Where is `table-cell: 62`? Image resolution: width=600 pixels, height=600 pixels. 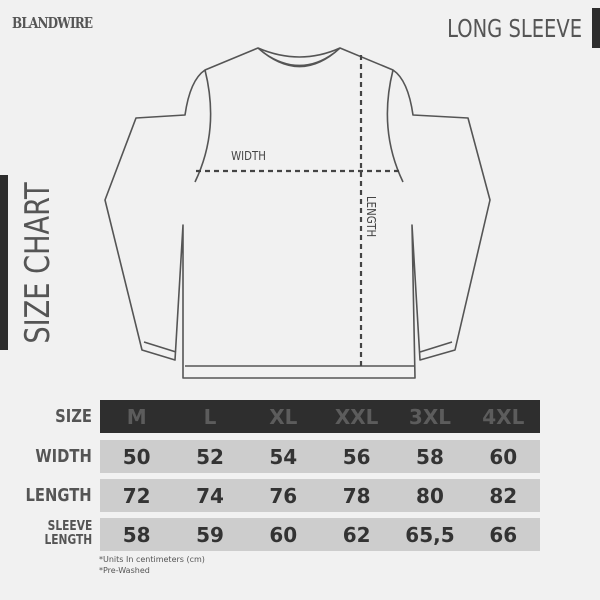 table-cell: 62 is located at coordinates (356, 534).